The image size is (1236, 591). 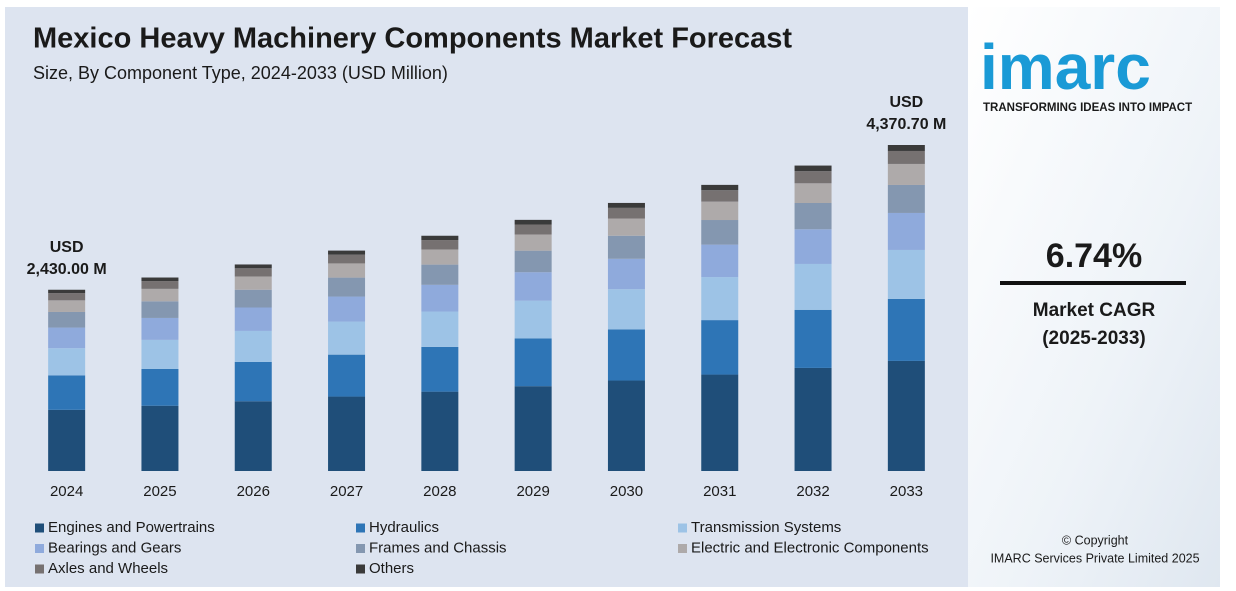 I want to click on x-tick-label: 2028, so click(x=439, y=491).